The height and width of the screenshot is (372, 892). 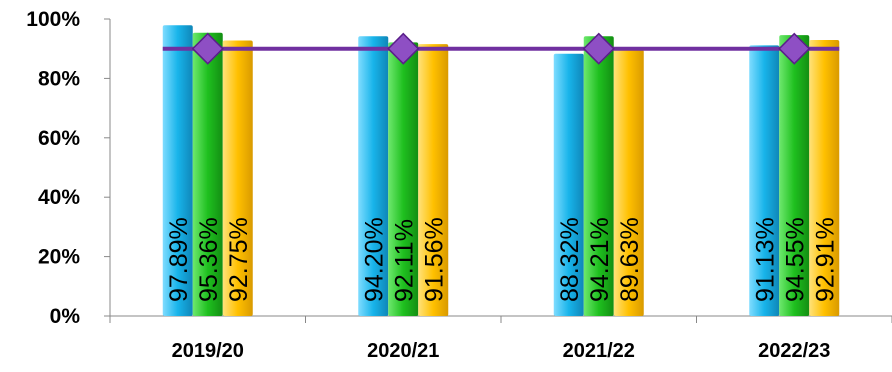 I want to click on bar-data-label: 91.13%, so click(x=765, y=259).